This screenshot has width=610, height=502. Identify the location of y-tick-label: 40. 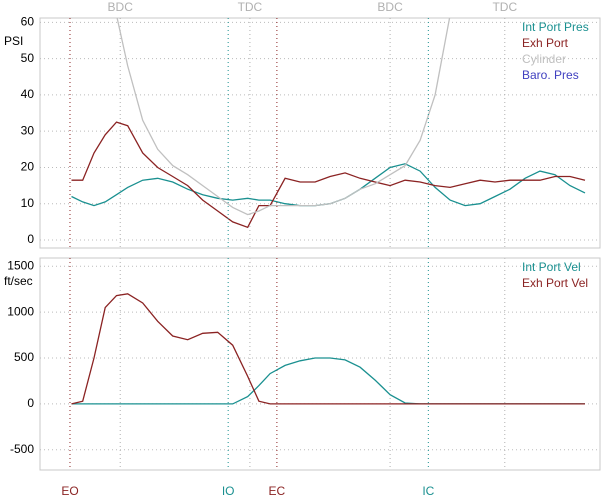
(28, 94).